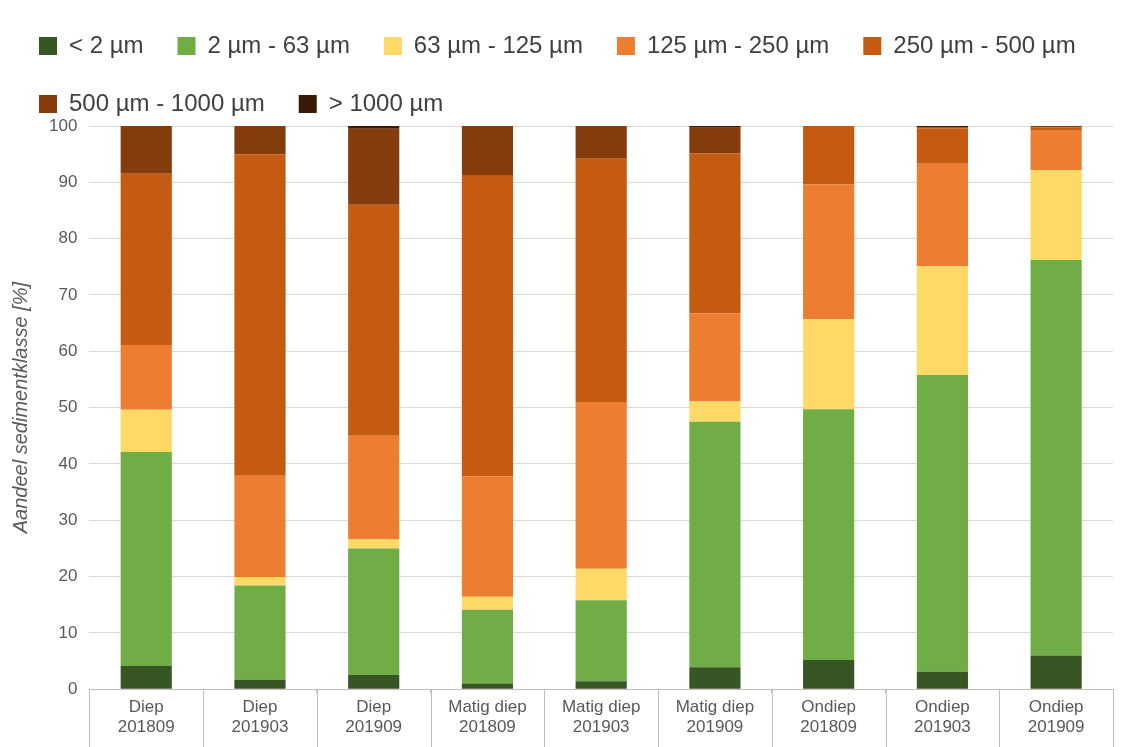 The image size is (1133, 747). Describe the element at coordinates (942, 717) in the screenshot. I see `x-tick-label: Ondiep 201903` at that location.